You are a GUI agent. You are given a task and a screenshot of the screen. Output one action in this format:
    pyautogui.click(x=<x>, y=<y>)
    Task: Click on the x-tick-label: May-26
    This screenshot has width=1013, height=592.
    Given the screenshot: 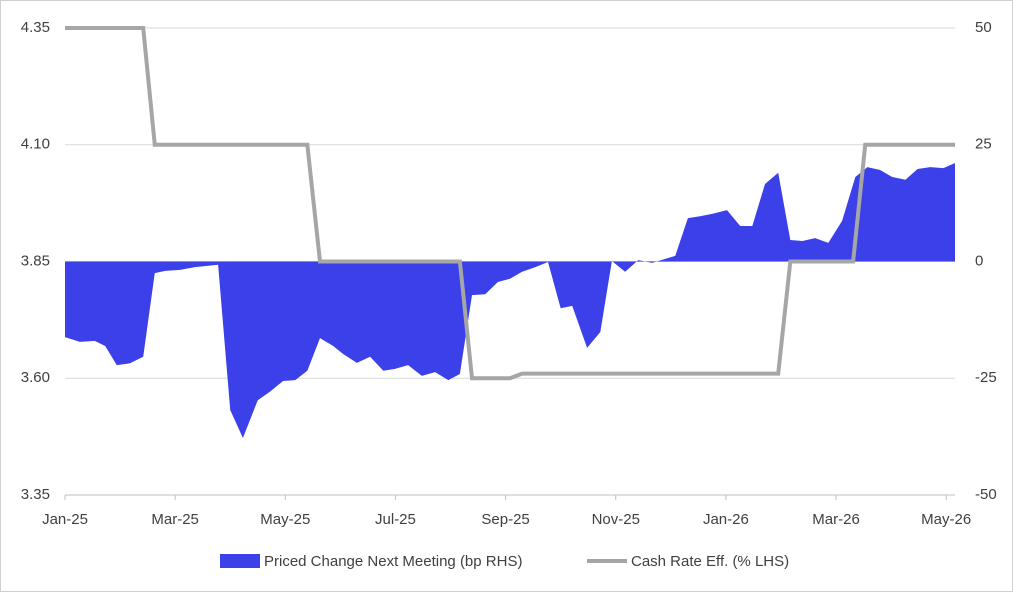 What is the action you would take?
    pyautogui.click(x=946, y=519)
    